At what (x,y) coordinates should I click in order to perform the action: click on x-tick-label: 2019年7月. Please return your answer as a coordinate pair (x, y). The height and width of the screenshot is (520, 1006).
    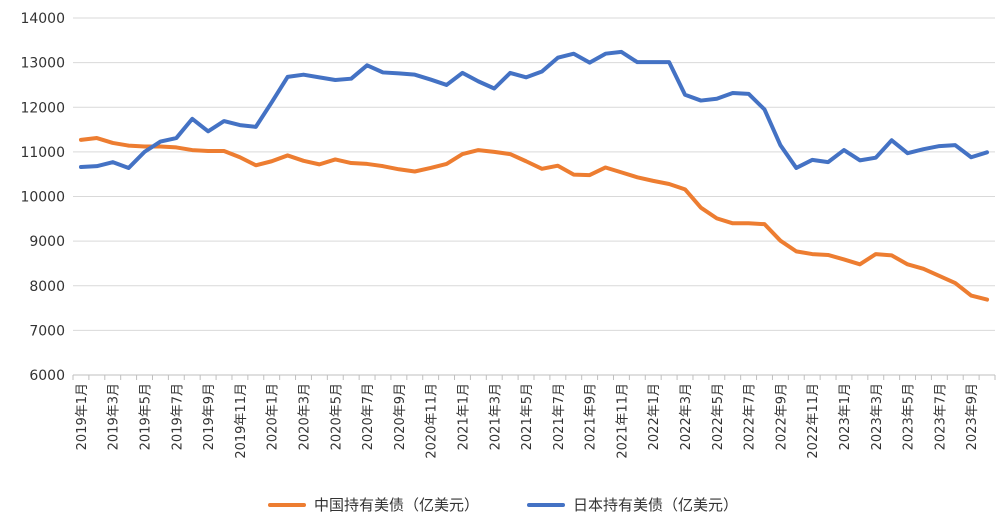
    Looking at the image, I should click on (177, 416).